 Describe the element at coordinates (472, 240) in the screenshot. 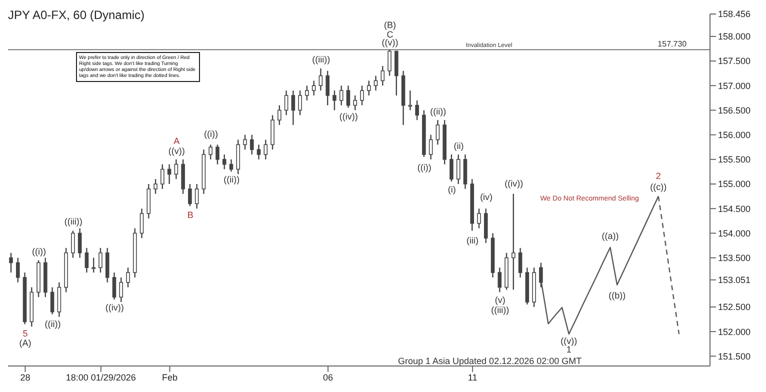

I see `annotation: (iii)` at that location.